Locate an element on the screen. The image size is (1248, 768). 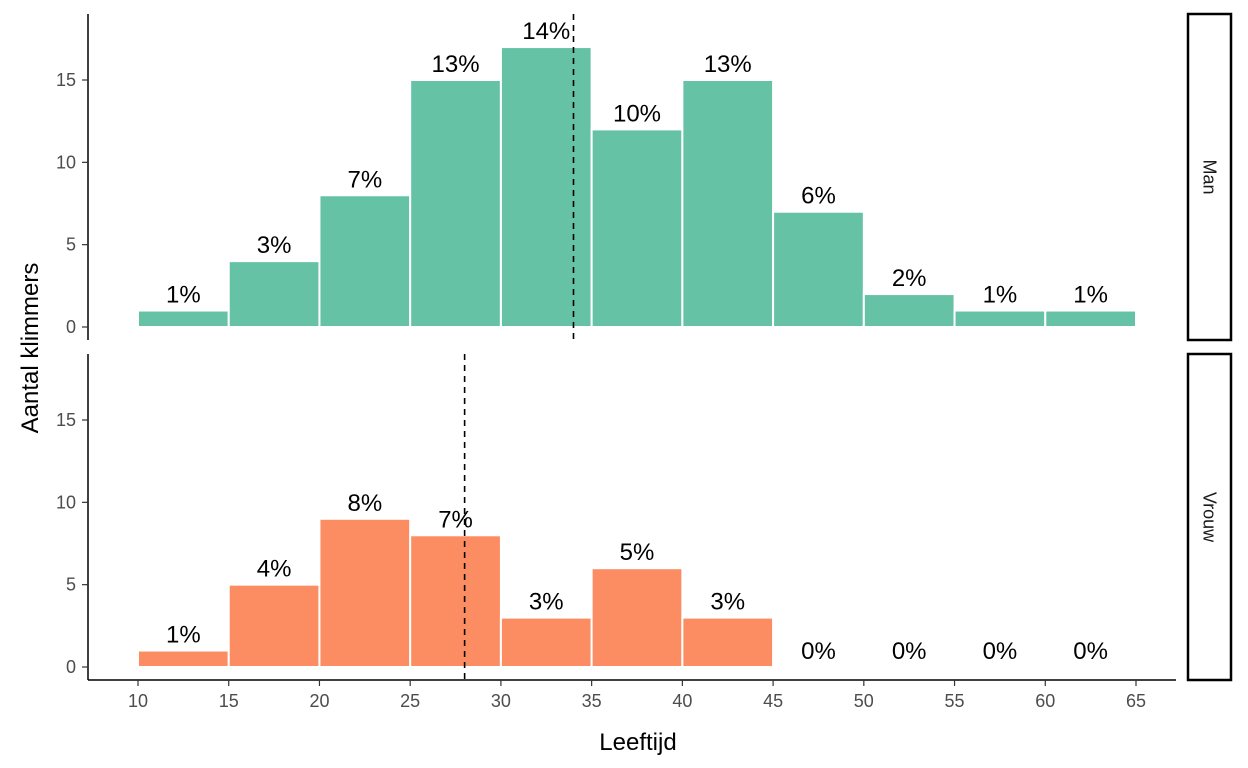
bar-percent-label: 10% is located at coordinates (637, 113).